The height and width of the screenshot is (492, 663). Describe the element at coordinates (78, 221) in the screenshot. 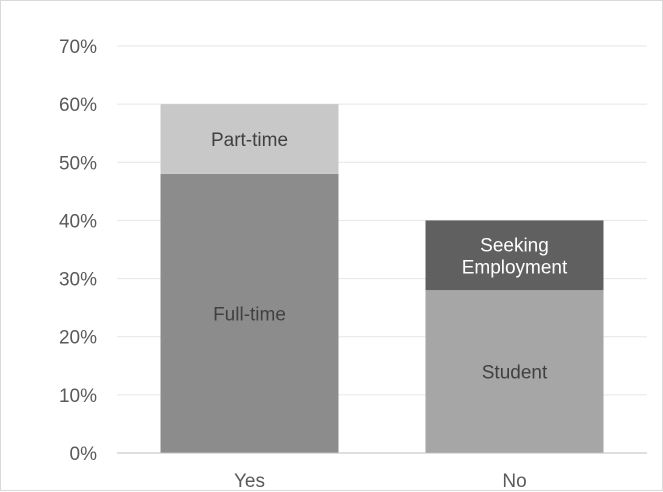

I see `y-tick-label: 40%` at that location.